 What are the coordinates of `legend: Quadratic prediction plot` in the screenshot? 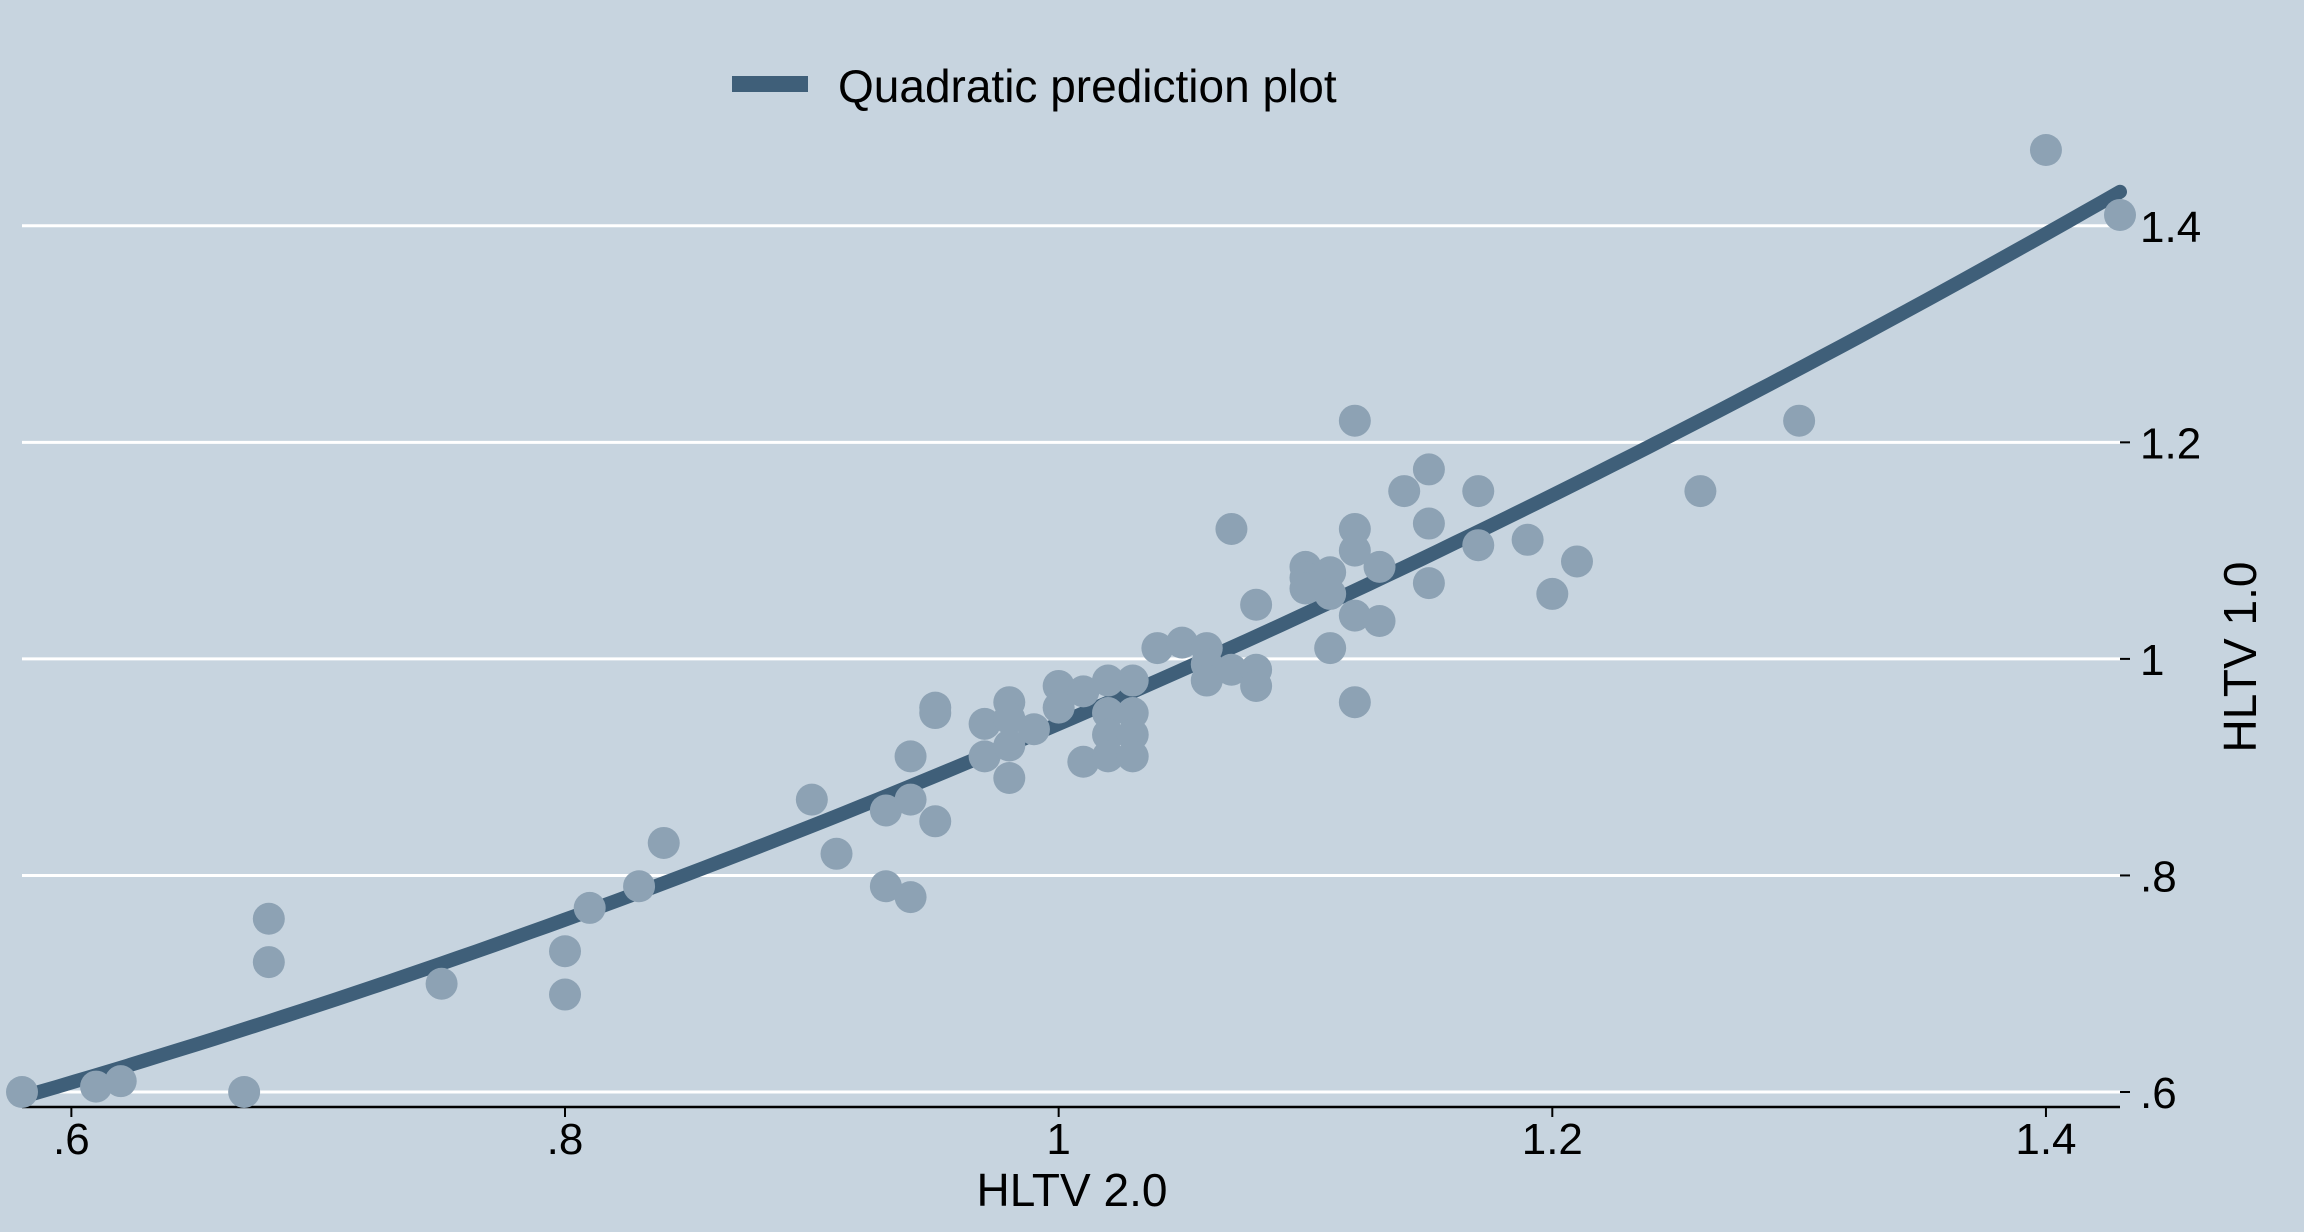 It's located at (1034, 86).